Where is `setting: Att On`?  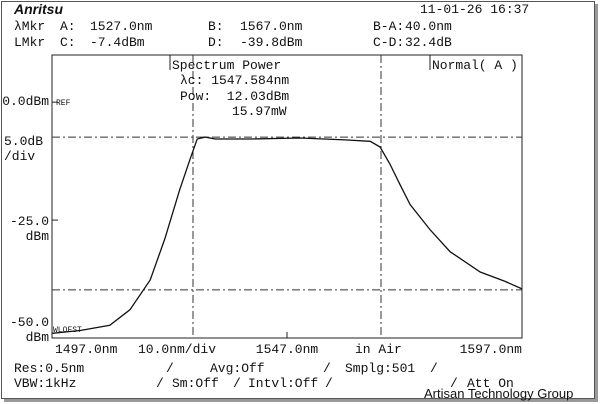 setting: Att On is located at coordinates (490, 383).